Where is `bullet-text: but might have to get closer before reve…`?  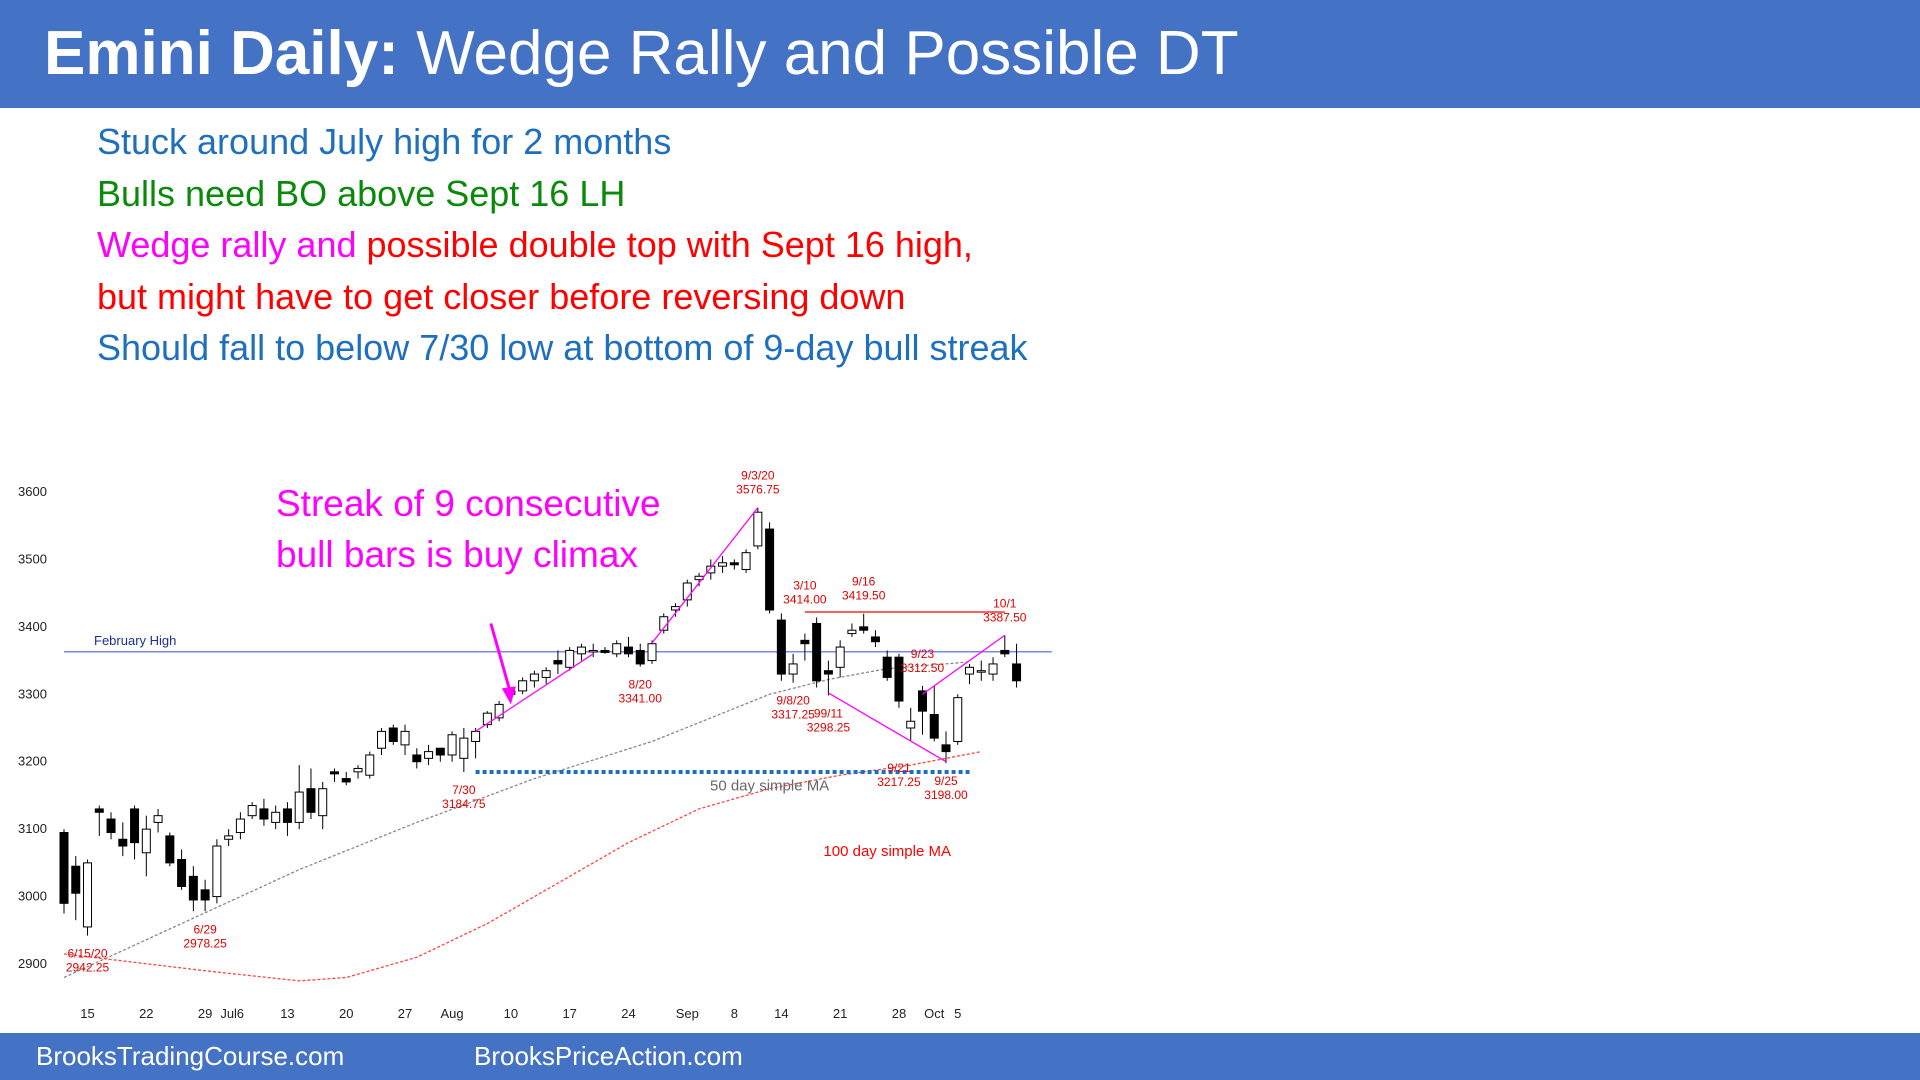
bullet-text: but might have to get closer before reve… is located at coordinates (501, 296).